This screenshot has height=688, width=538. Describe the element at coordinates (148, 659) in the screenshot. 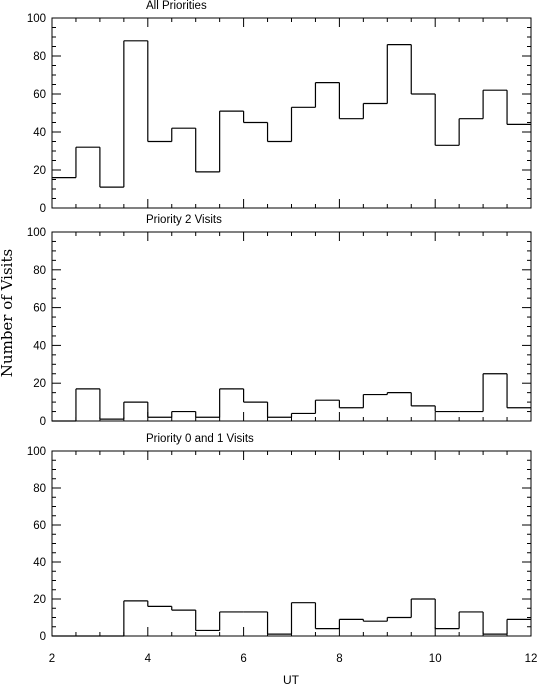

I see `x-tick-label: 4` at that location.